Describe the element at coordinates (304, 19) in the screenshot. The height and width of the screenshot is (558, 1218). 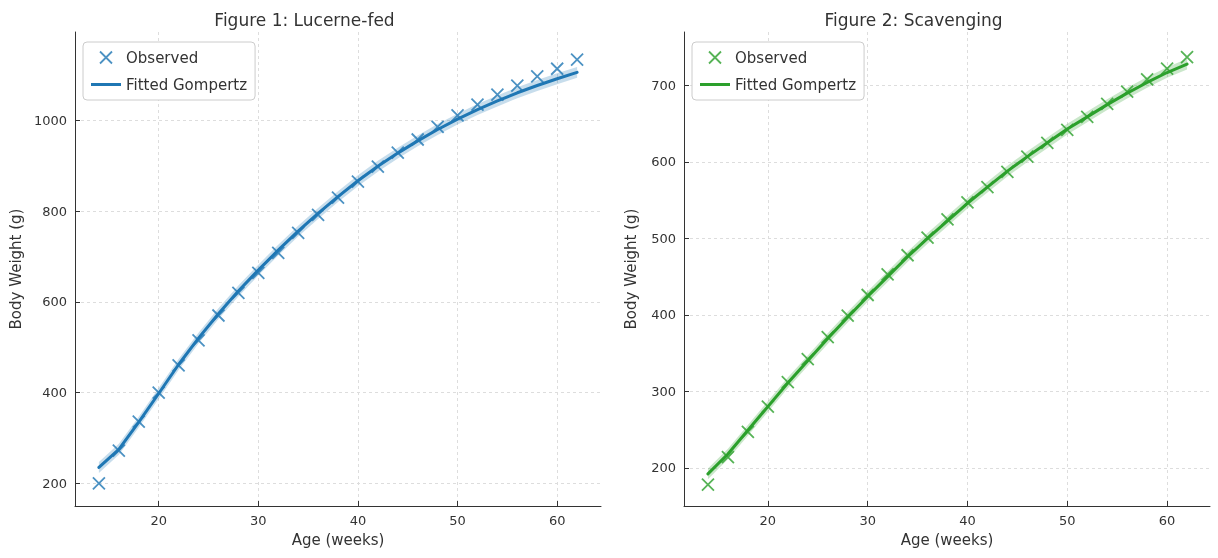
I see `chart-title: Figure 1: Lucerne-fed` at that location.